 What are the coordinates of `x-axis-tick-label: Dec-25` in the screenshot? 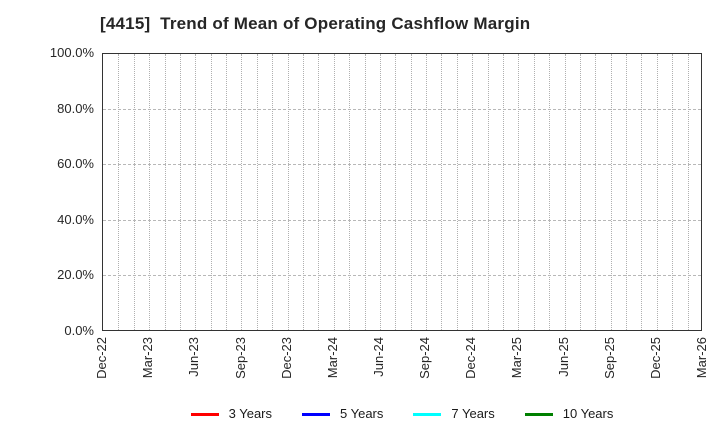 It's located at (655, 358).